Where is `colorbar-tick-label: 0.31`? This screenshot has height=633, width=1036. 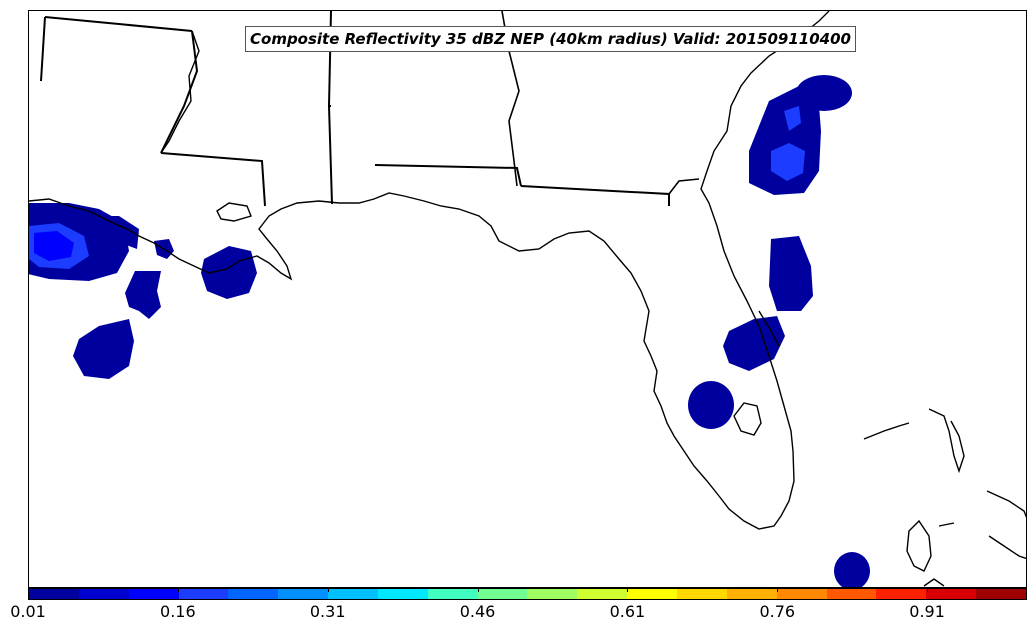
colorbar-tick-label: 0.31 is located at coordinates (327, 611).